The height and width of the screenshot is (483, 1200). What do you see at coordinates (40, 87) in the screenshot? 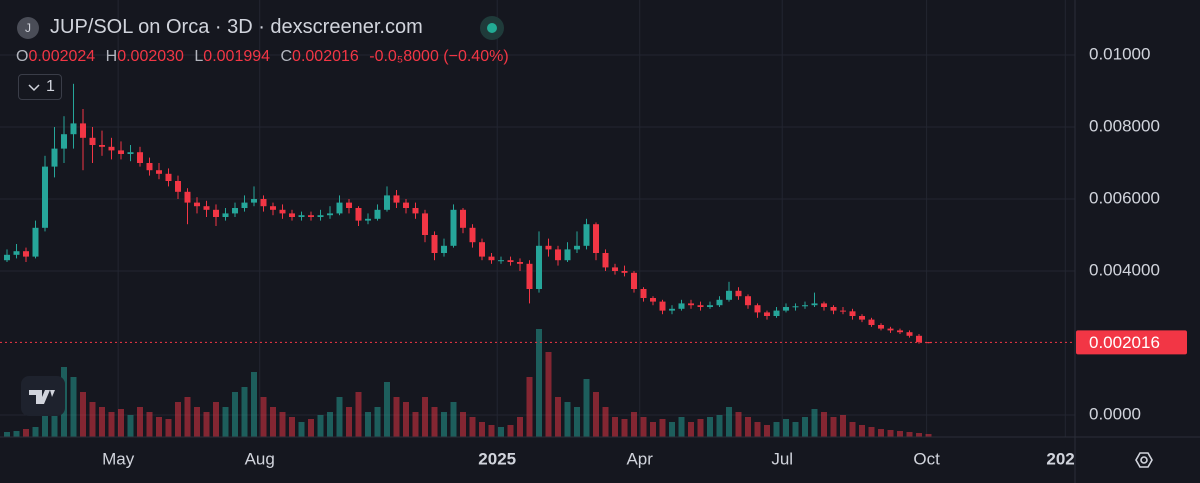
I see `interval-button: 1` at bounding box center [40, 87].